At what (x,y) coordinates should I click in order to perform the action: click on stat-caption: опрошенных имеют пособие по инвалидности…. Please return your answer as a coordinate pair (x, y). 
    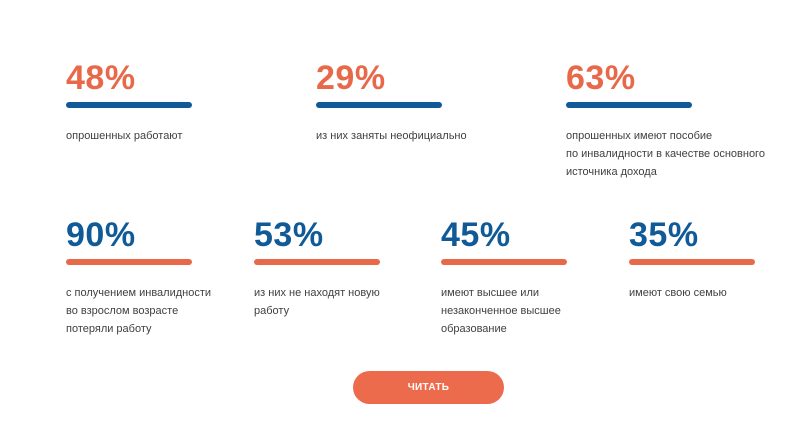
    Looking at the image, I should click on (665, 154).